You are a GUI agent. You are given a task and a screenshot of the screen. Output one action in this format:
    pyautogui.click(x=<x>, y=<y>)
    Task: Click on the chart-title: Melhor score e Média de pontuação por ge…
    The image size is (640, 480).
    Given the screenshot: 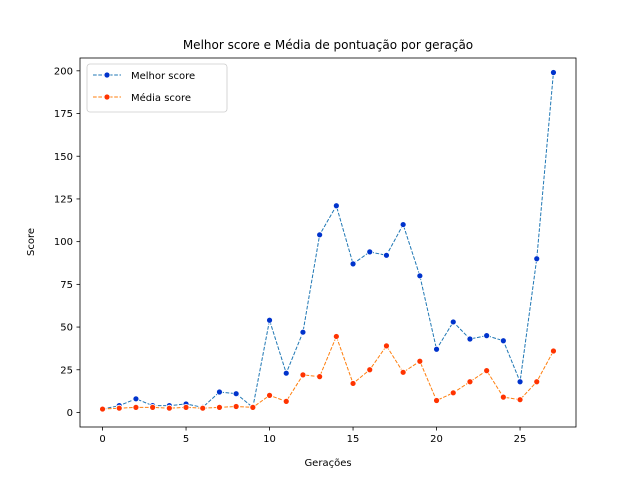 What is the action you would take?
    pyautogui.click(x=328, y=45)
    